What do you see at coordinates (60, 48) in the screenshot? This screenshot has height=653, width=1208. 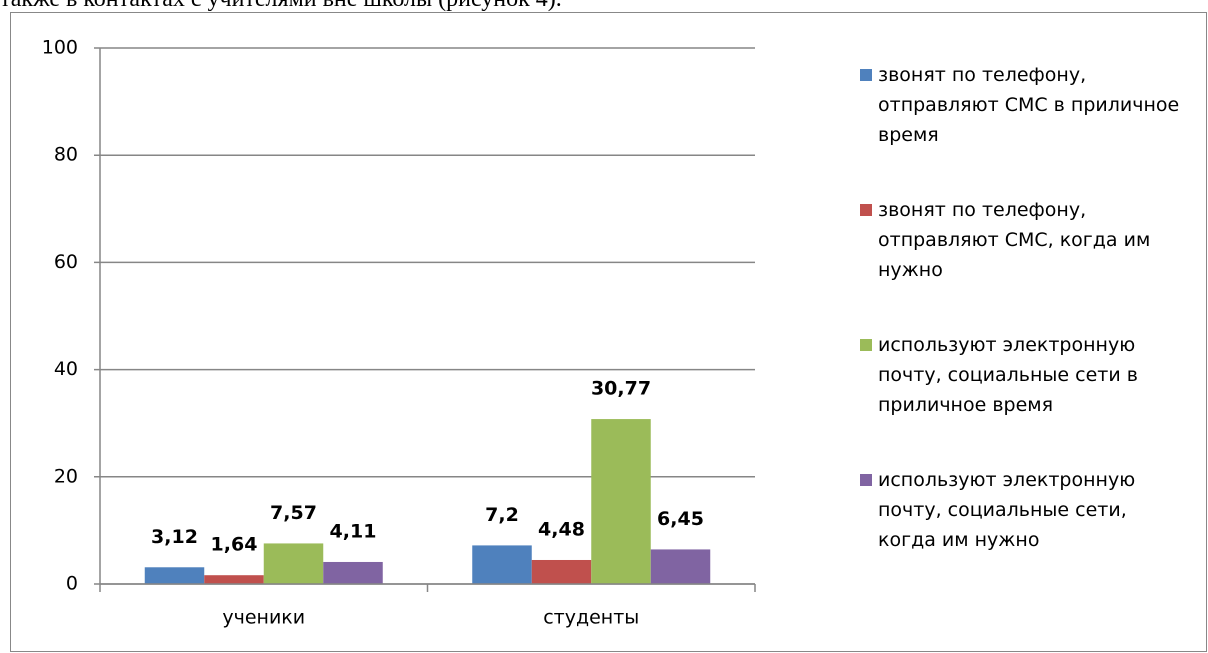 I see `y-tick-label: 100` at bounding box center [60, 48].